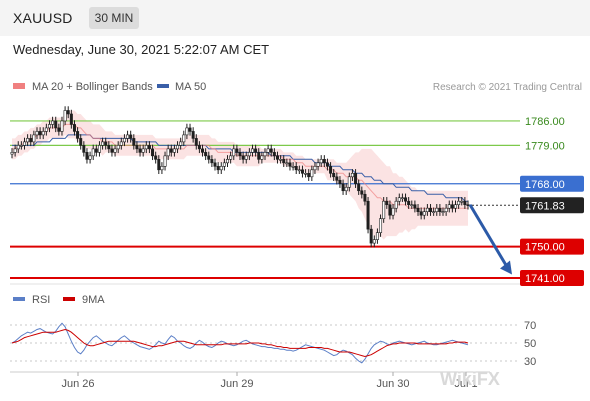 Image resolution: width=590 pixels, height=401 pixels. I want to click on credit-text: Research © 2021 Trading Central, so click(507, 87).